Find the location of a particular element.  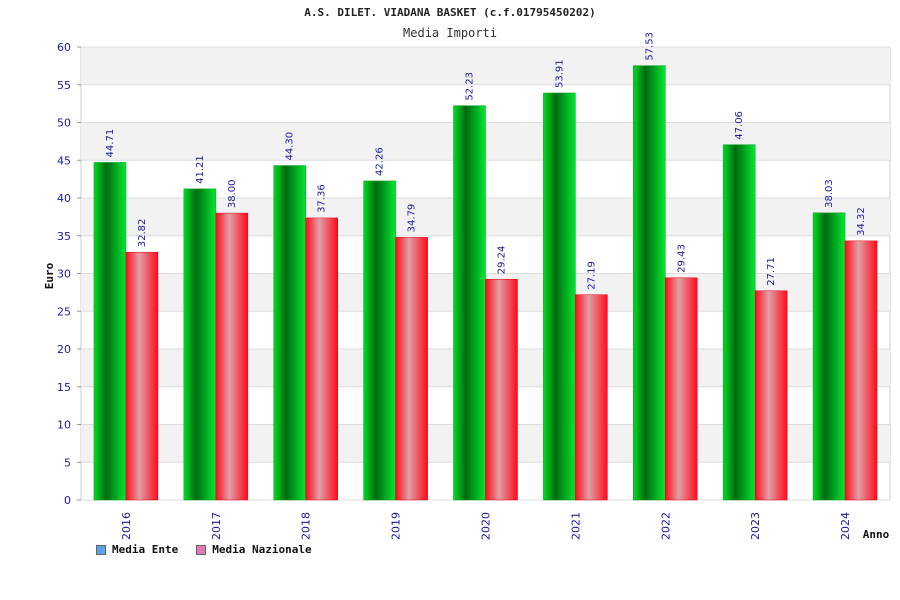

bar-media-ente-2021 is located at coordinates (559, 296).